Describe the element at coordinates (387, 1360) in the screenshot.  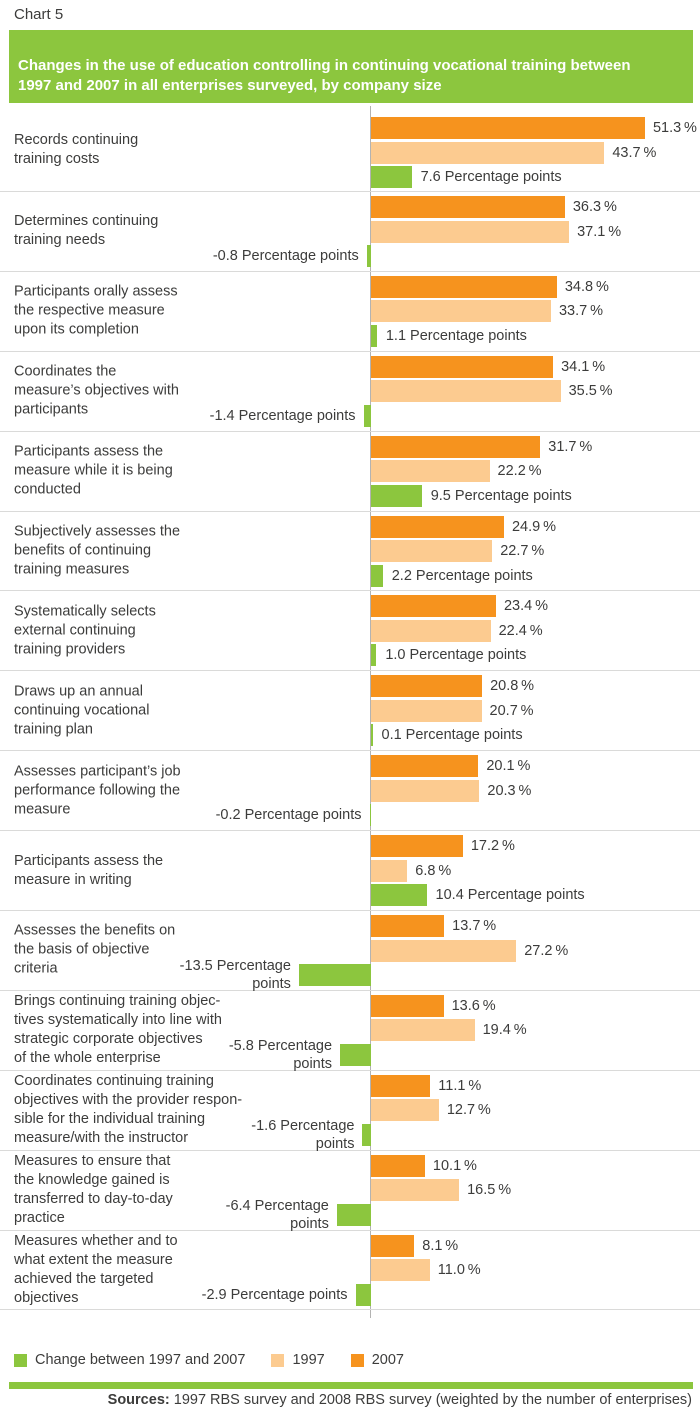
I see `legend-label-2007: 2007` at that location.